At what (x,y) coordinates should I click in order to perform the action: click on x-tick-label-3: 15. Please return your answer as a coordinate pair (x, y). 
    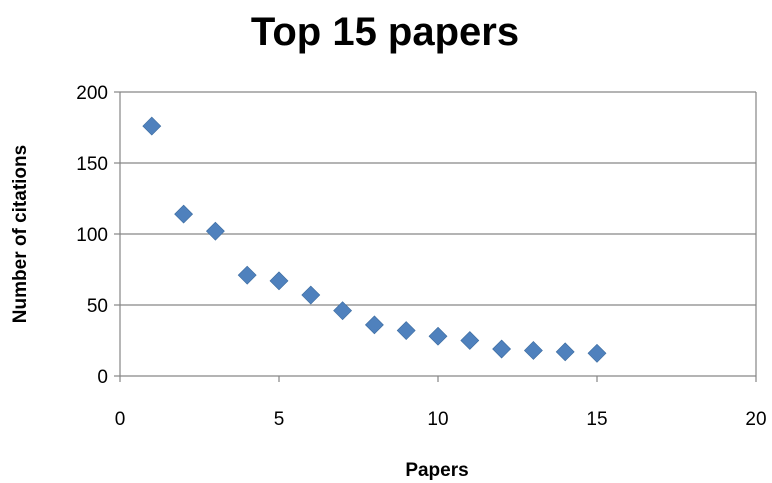
    Looking at the image, I should click on (596, 419).